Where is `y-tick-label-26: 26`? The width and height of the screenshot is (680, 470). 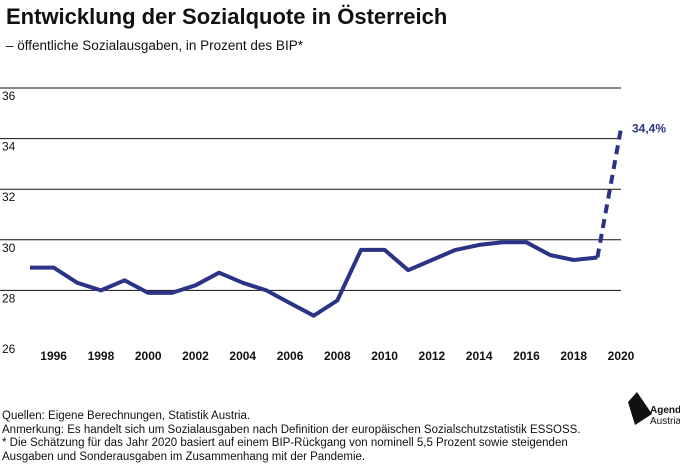 y-tick-label-26: 26 is located at coordinates (9, 349).